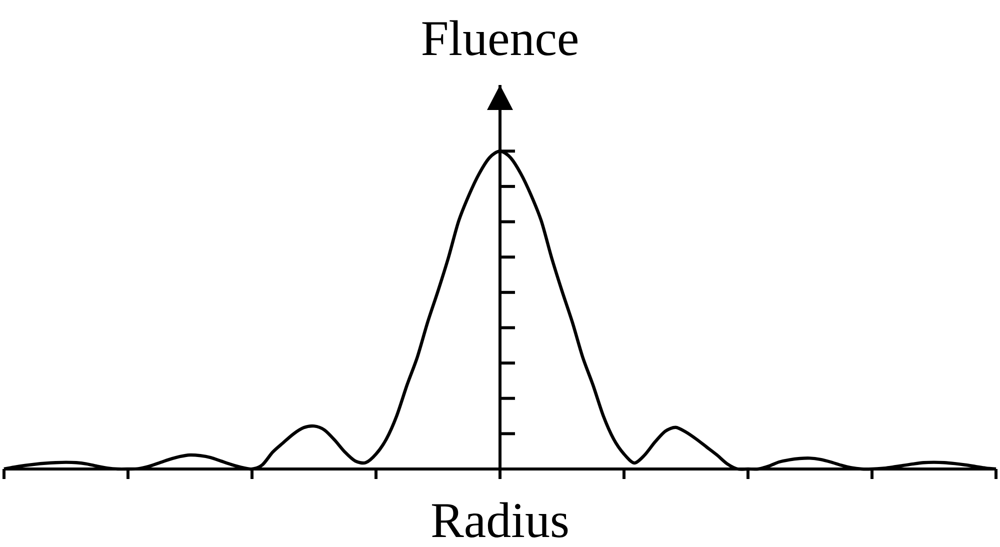  Describe the element at coordinates (500, 520) in the screenshot. I see `x-axis-title: Radius` at that location.